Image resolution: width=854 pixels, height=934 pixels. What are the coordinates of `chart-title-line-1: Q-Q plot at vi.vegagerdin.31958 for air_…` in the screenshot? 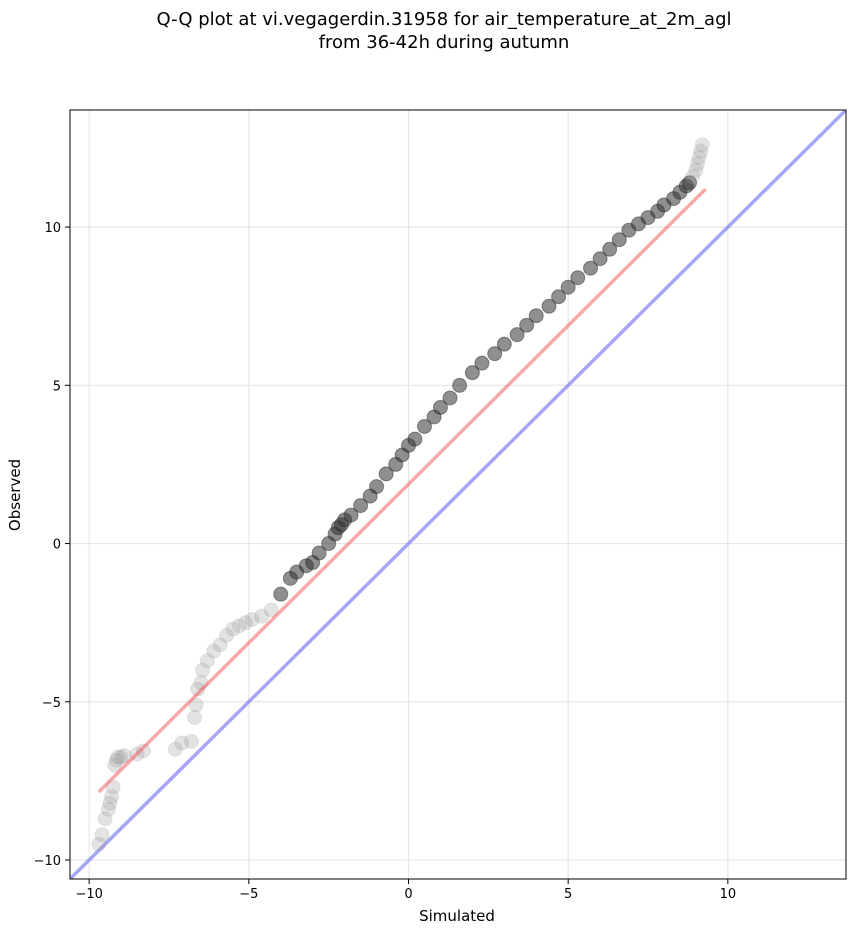 It's located at (444, 19).